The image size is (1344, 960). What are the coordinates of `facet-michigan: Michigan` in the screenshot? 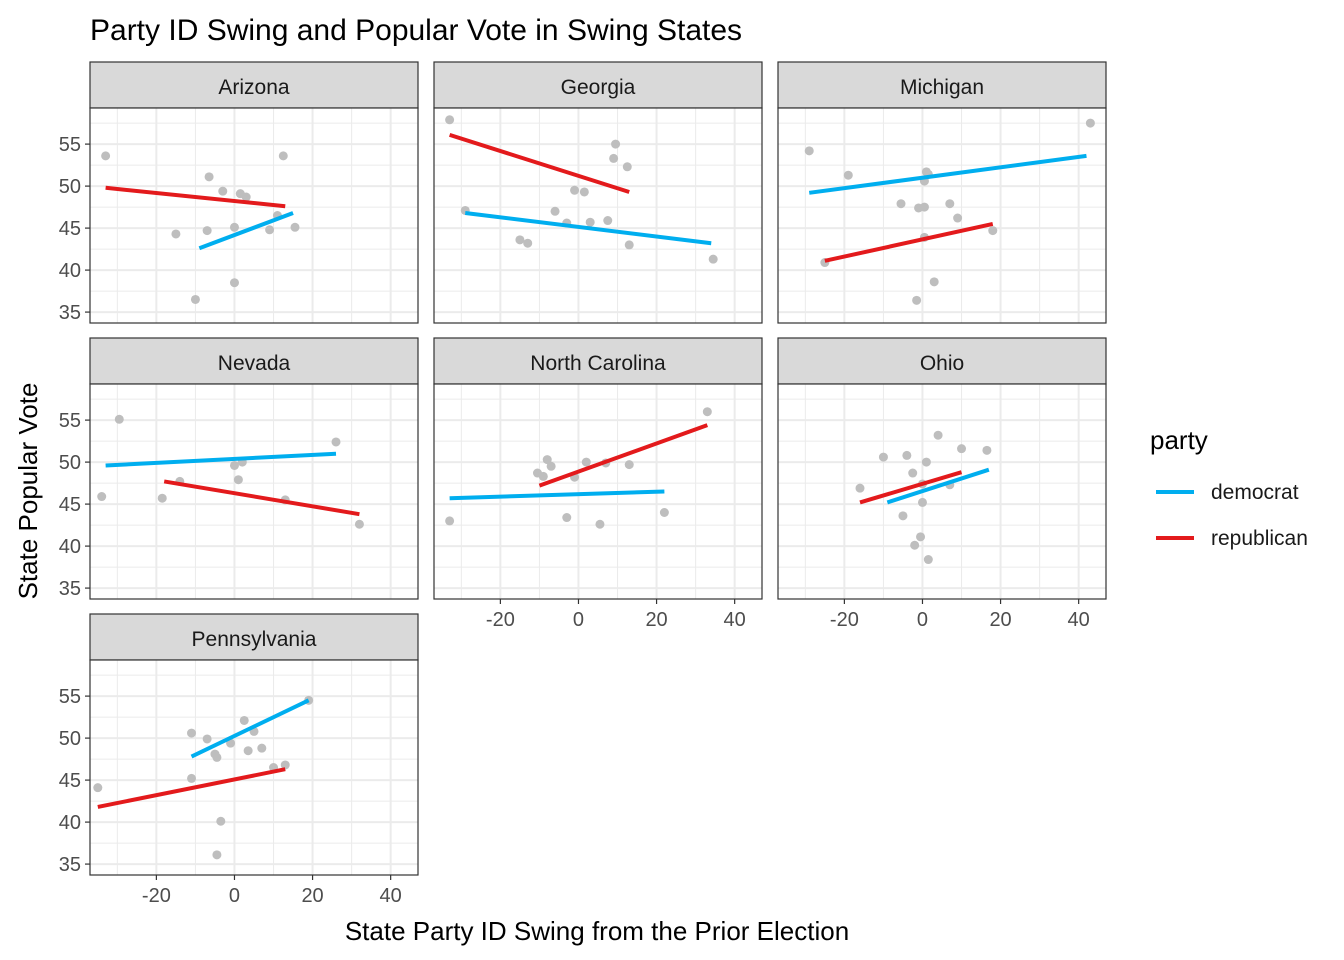 It's located at (942, 192).